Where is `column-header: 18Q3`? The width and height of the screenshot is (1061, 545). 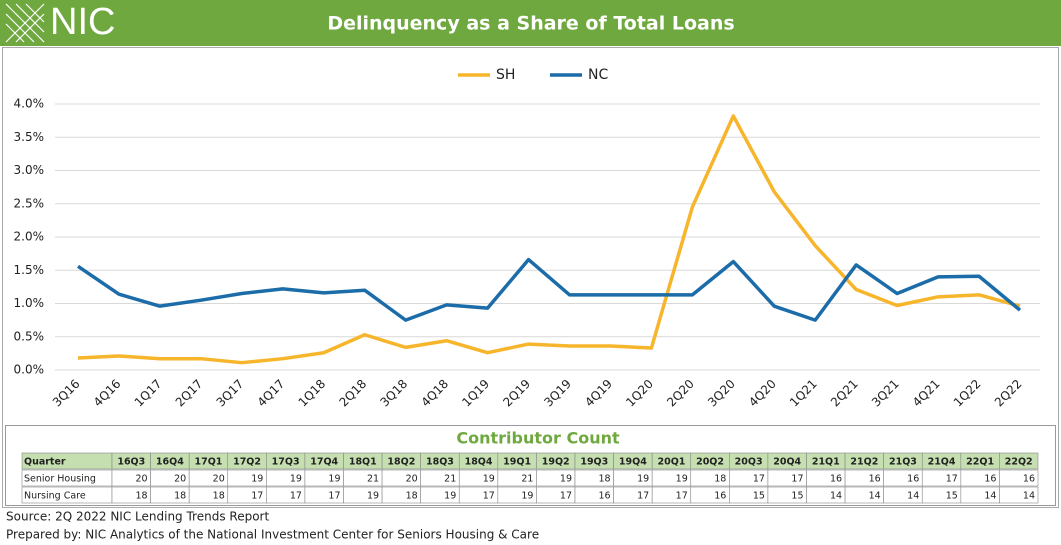 column-header: 18Q3 is located at coordinates (440, 462).